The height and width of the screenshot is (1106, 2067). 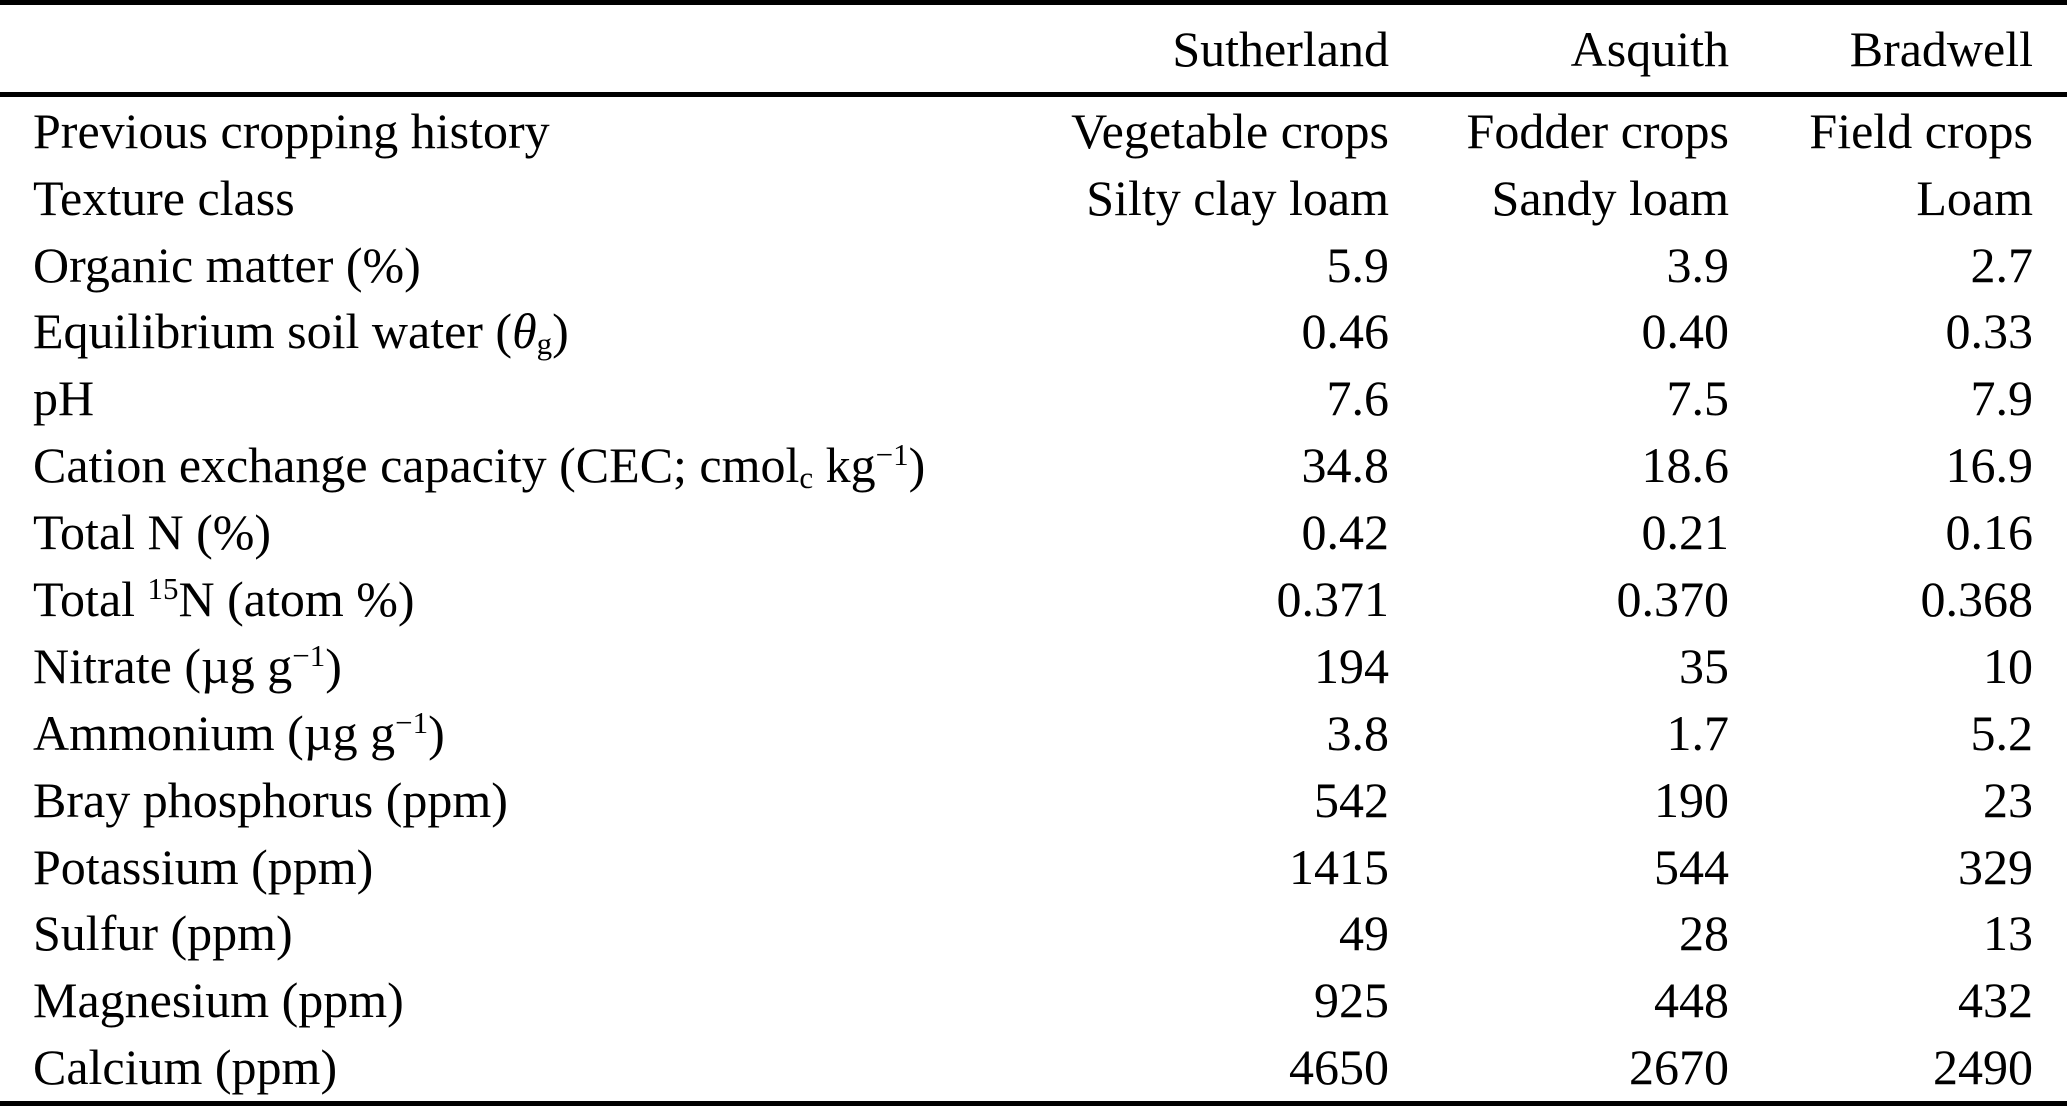 What do you see at coordinates (520, 49) in the screenshot?
I see `header-empty-cell` at bounding box center [520, 49].